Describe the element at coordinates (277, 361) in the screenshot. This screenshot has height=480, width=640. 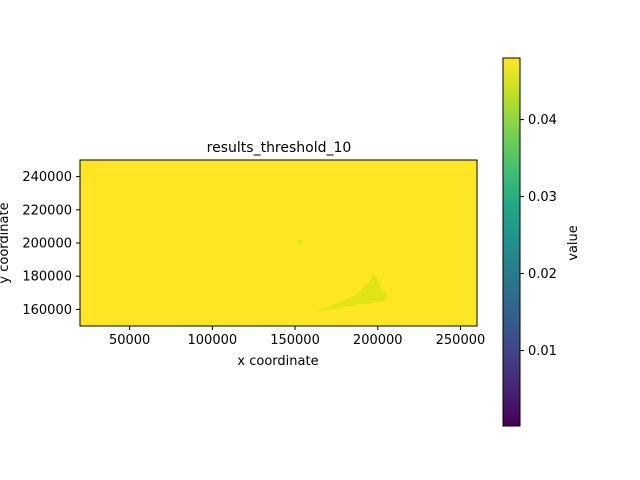
I see `x-axis-label: x coordinate` at that location.